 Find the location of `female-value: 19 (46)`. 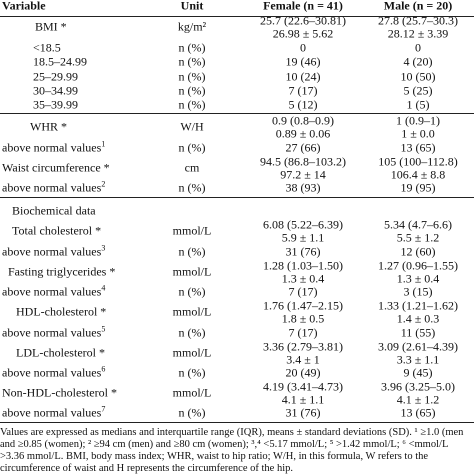

female-value: 19 (46) is located at coordinates (303, 61).